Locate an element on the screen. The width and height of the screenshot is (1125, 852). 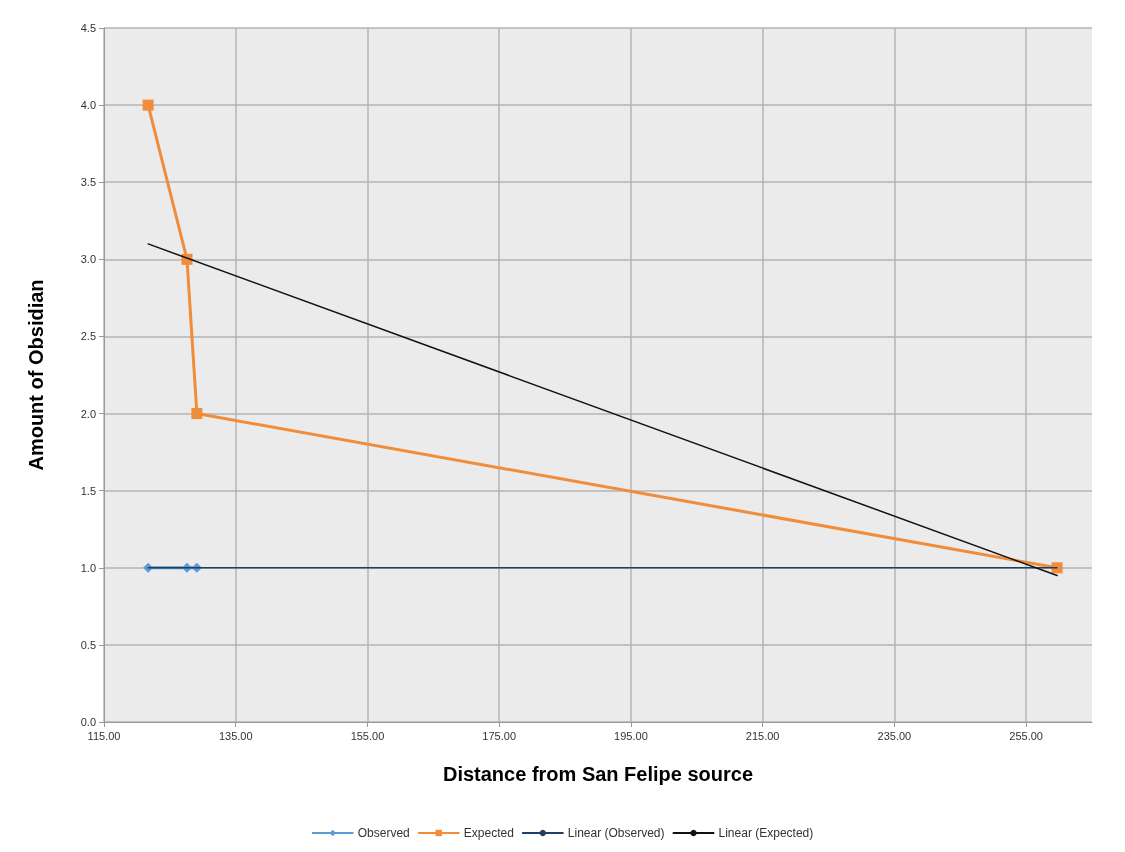
x-tick-label: 195.00 is located at coordinates (631, 735).